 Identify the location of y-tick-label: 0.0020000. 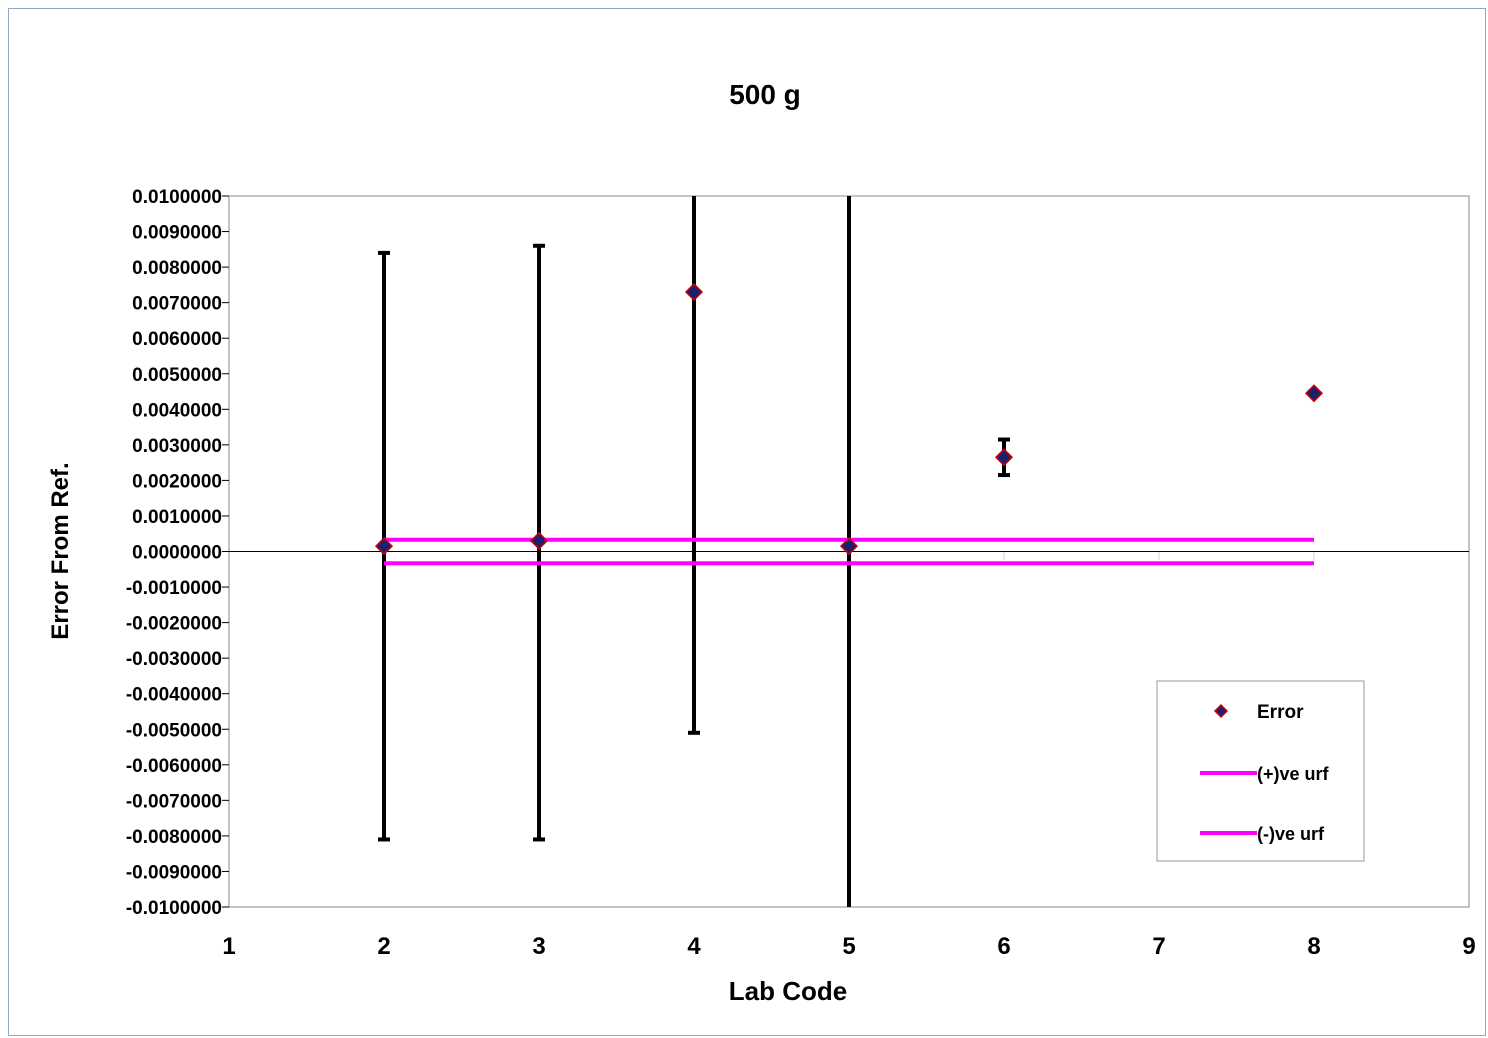
(177, 481).